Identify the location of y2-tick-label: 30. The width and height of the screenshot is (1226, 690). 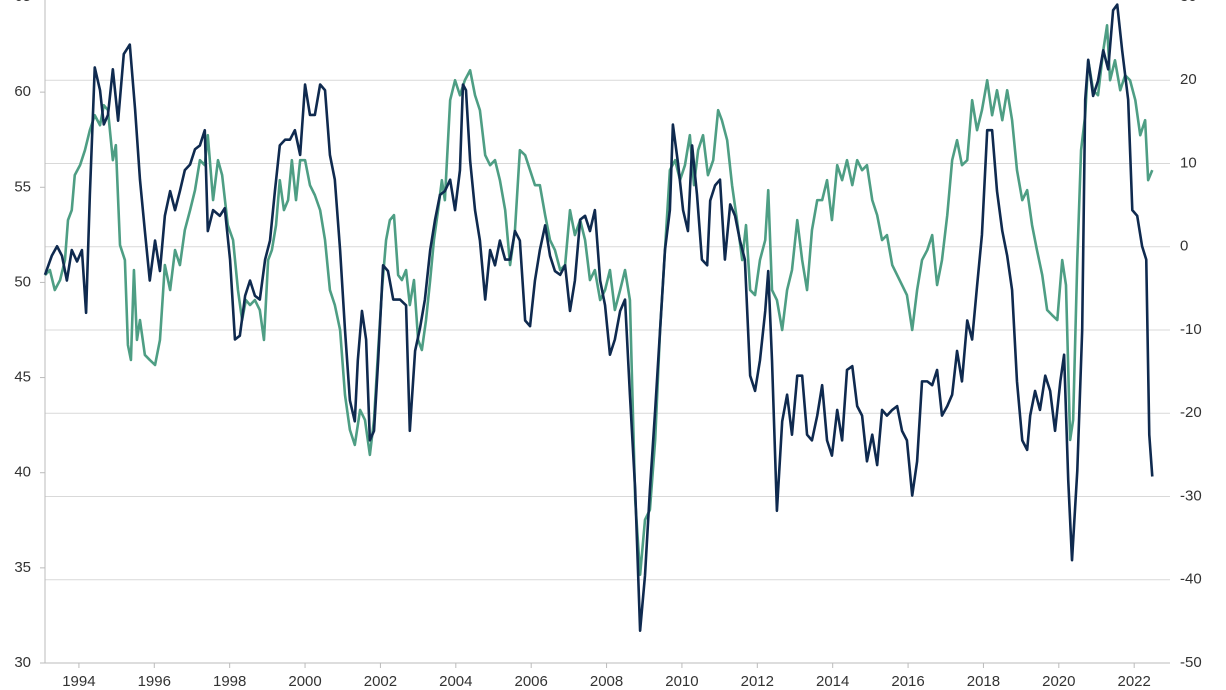
(1188, 2).